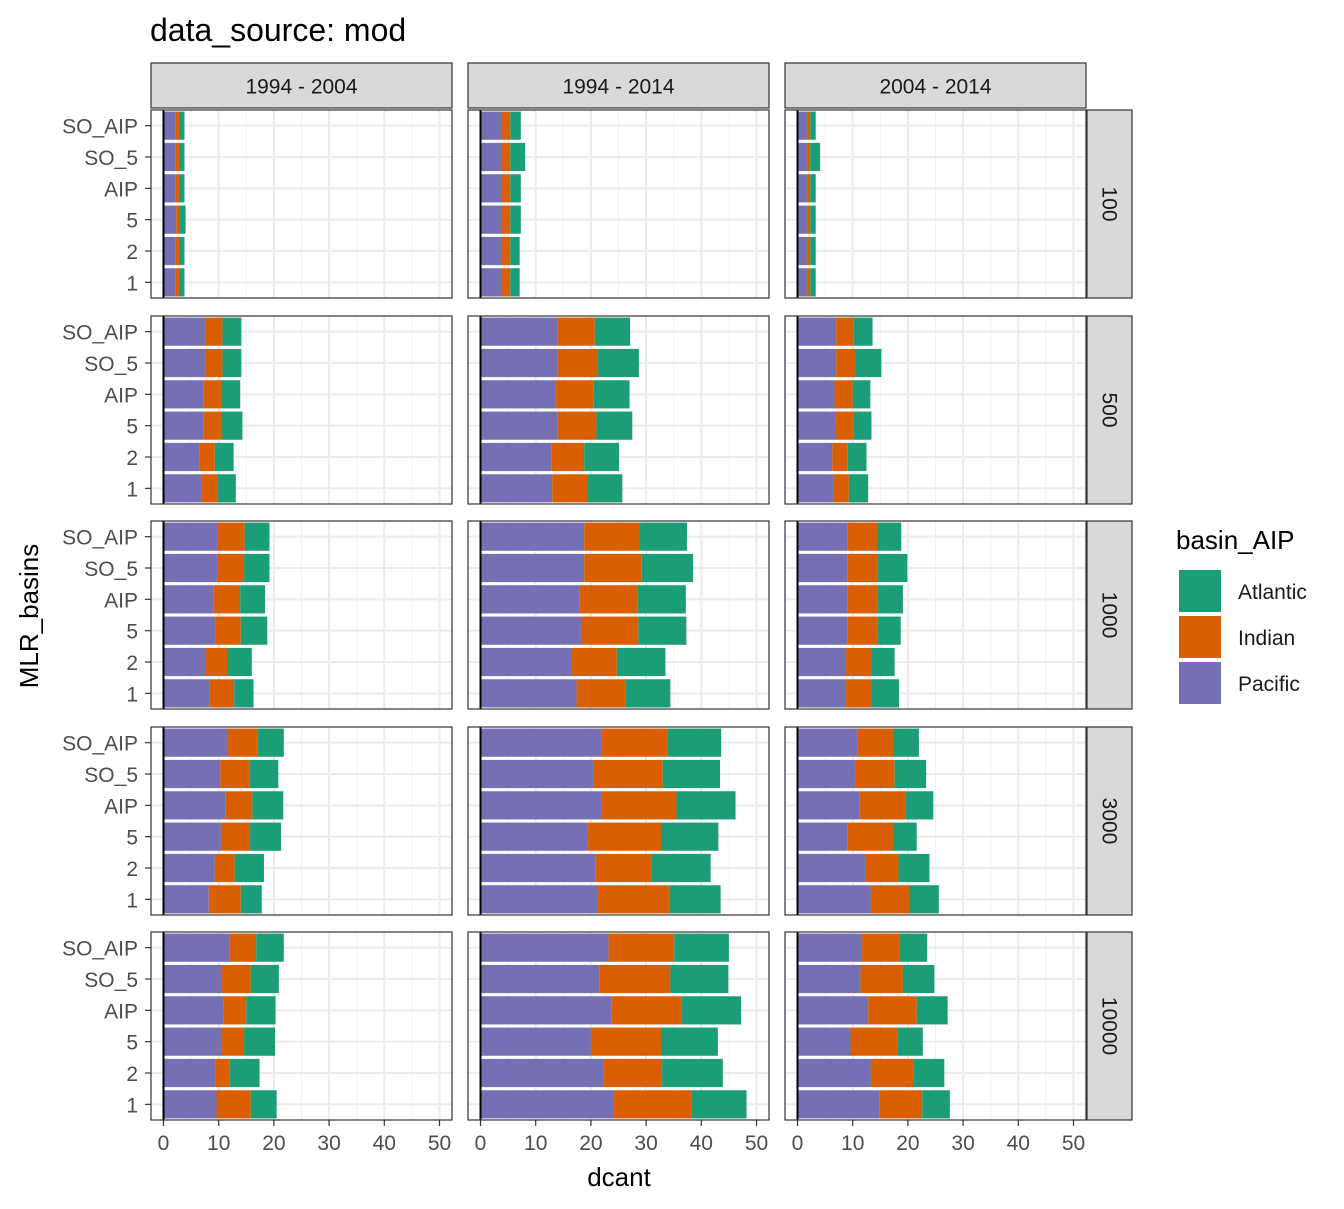  What do you see at coordinates (132, 1105) in the screenshot?
I see `y-tick-label: 1` at bounding box center [132, 1105].